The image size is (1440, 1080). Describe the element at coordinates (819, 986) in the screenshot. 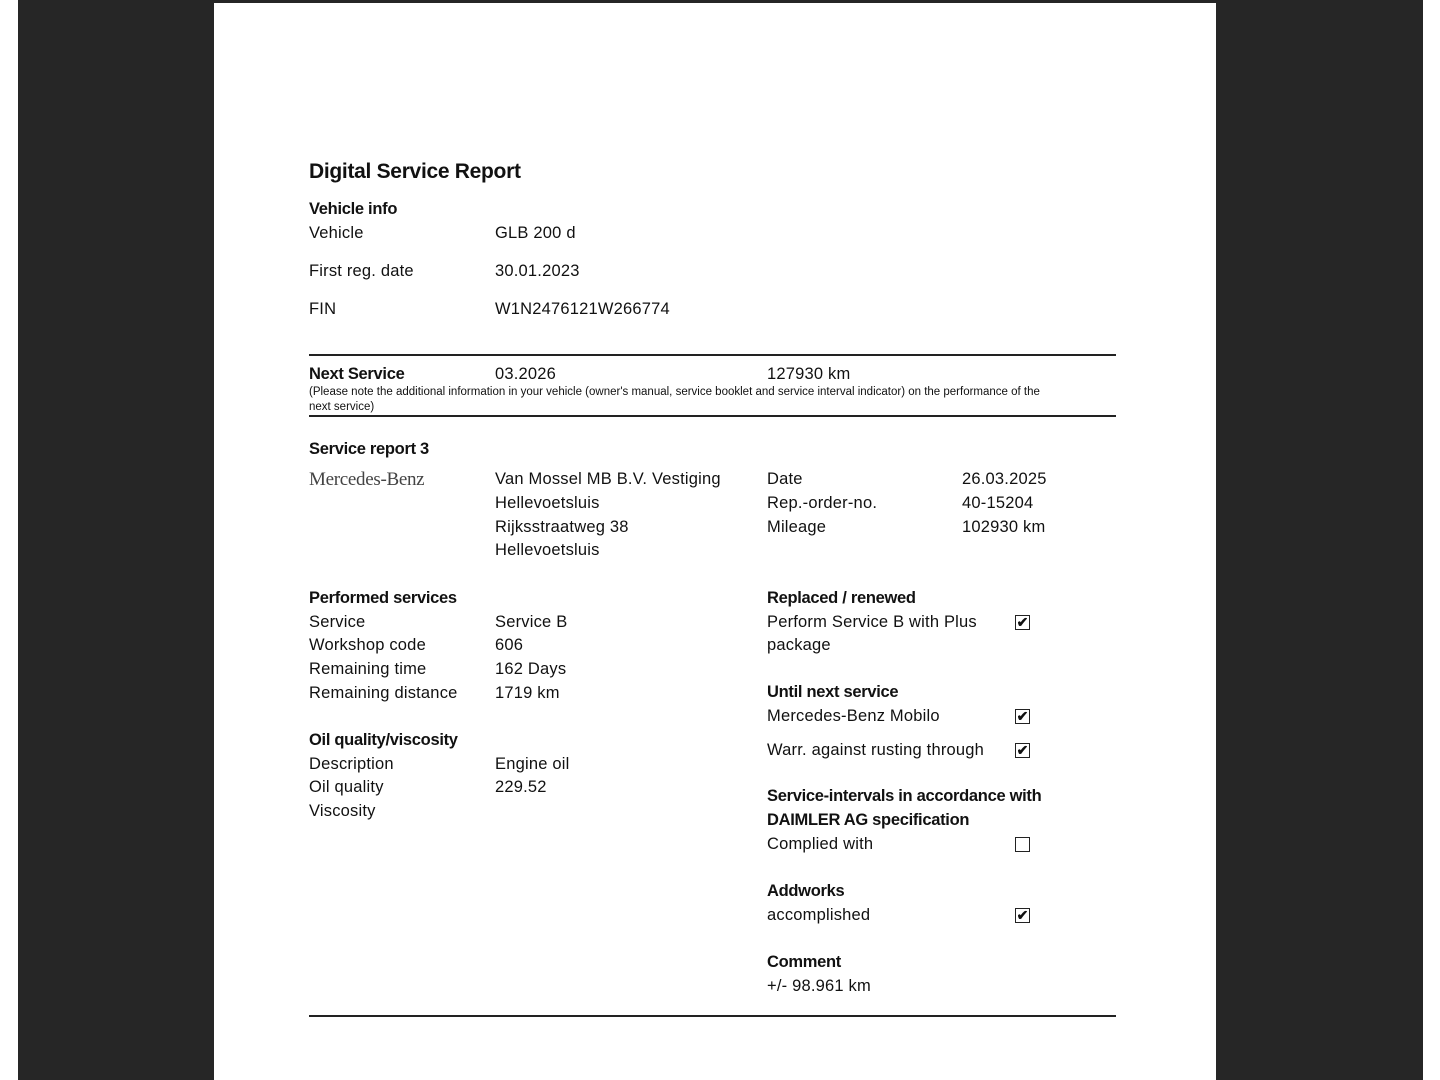

I see `comment-text: +/- 98.961 km` at that location.